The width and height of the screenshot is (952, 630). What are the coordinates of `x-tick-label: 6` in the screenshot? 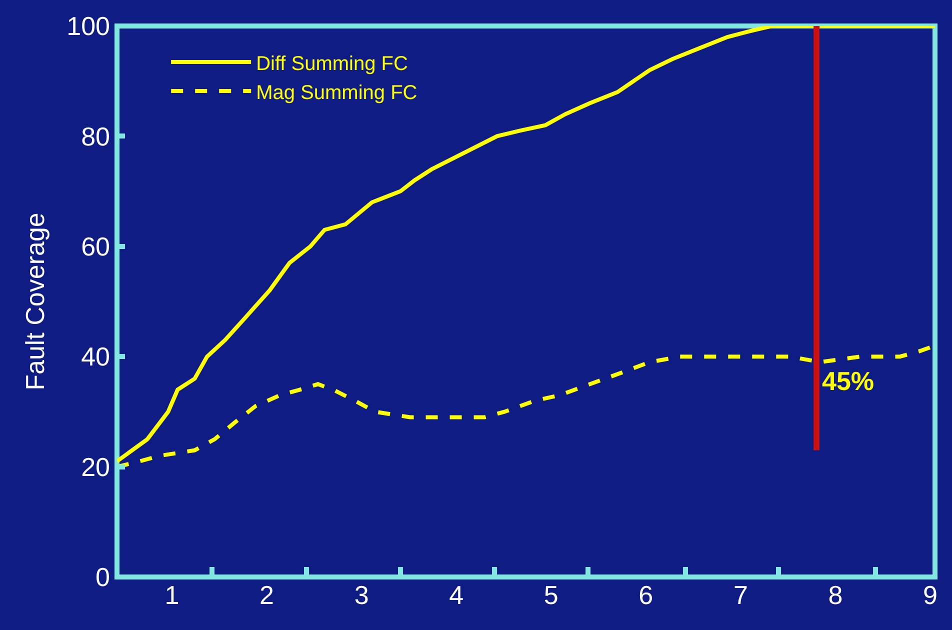 It's located at (646, 595).